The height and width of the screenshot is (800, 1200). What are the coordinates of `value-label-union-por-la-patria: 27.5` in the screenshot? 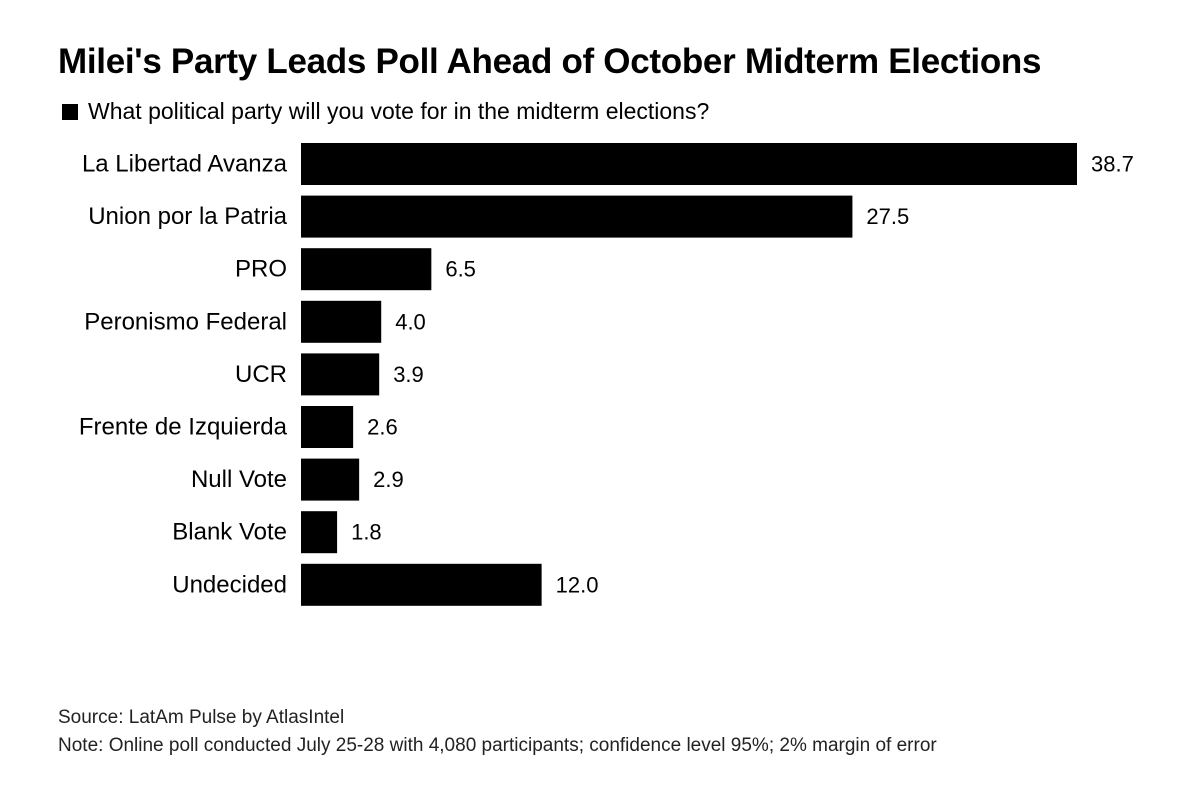 It's located at (887, 216).